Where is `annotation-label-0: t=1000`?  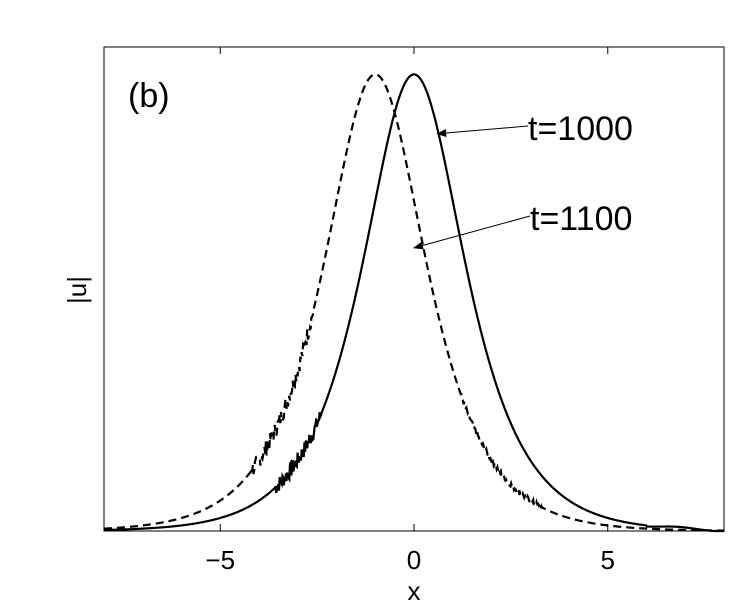
annotation-label-0: t=1000 is located at coordinates (580, 129).